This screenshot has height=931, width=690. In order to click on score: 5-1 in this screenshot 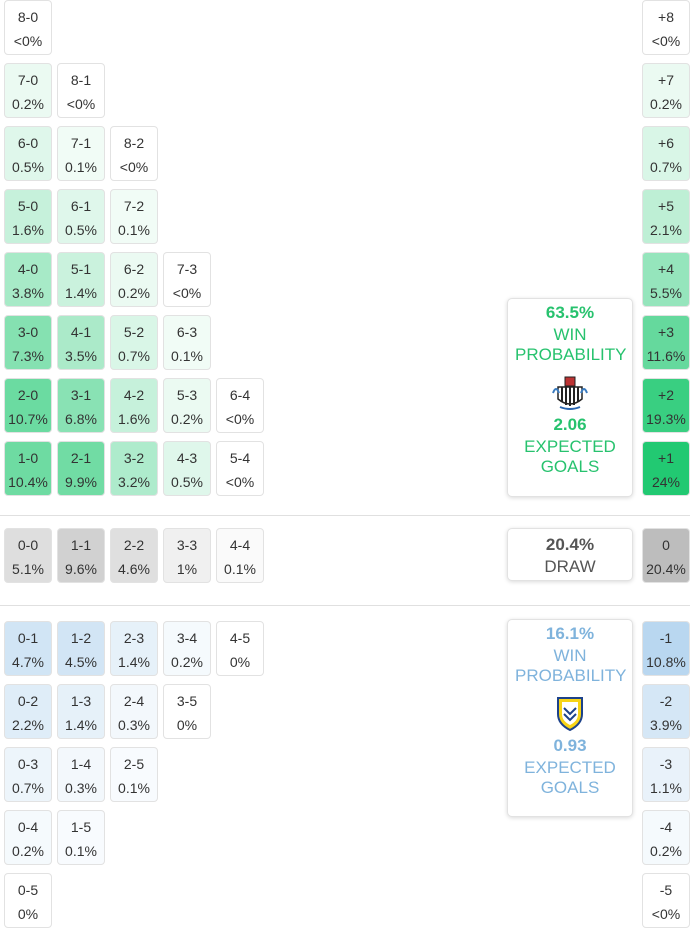, I will do `click(81, 269)`.